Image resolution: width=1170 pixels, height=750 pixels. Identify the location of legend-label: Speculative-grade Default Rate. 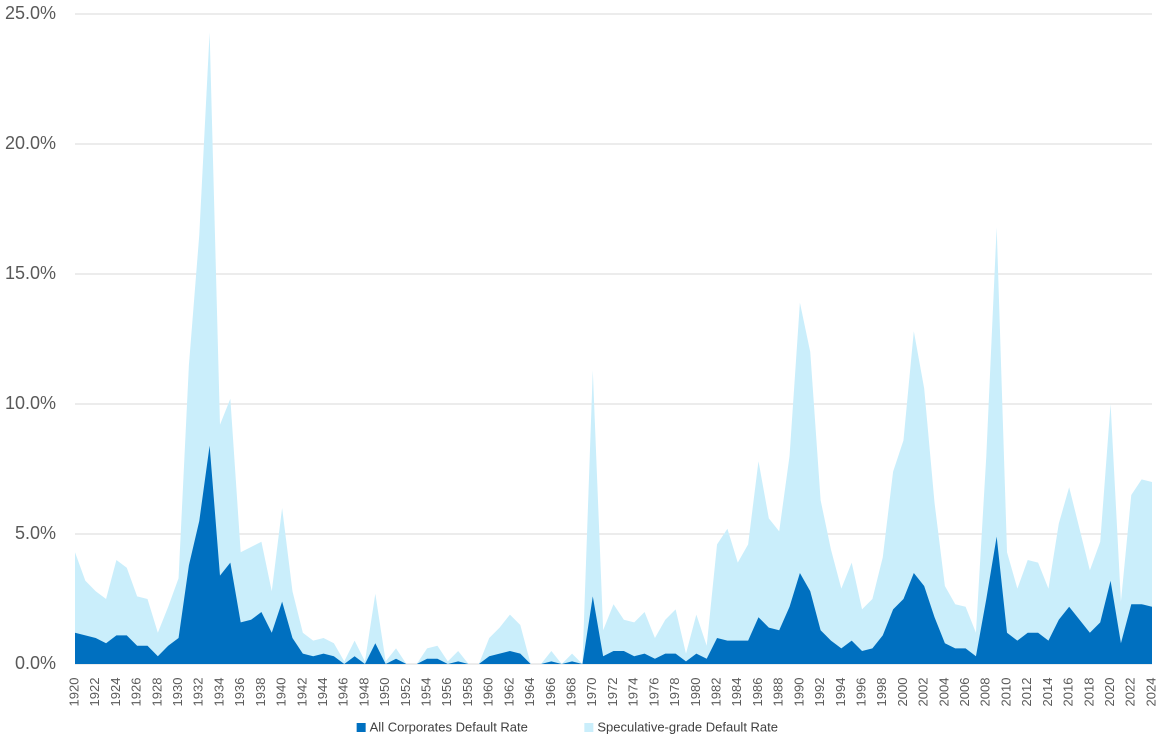
(687, 726).